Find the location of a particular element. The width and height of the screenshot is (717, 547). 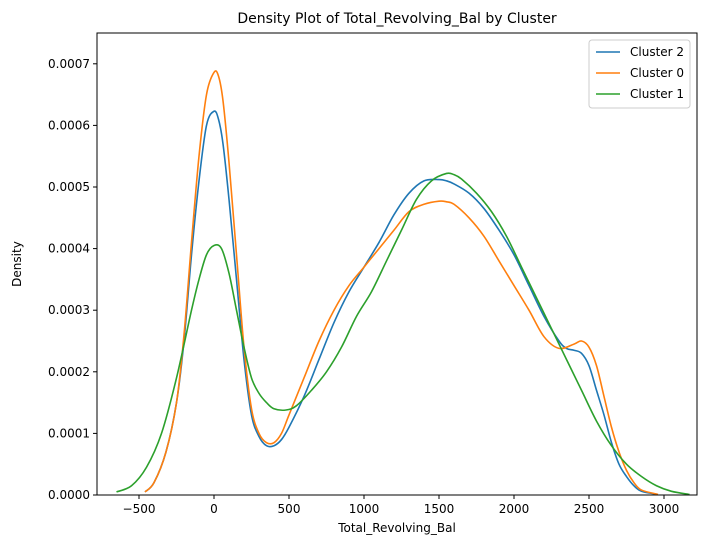

legend-label: Cluster 2 is located at coordinates (657, 52).